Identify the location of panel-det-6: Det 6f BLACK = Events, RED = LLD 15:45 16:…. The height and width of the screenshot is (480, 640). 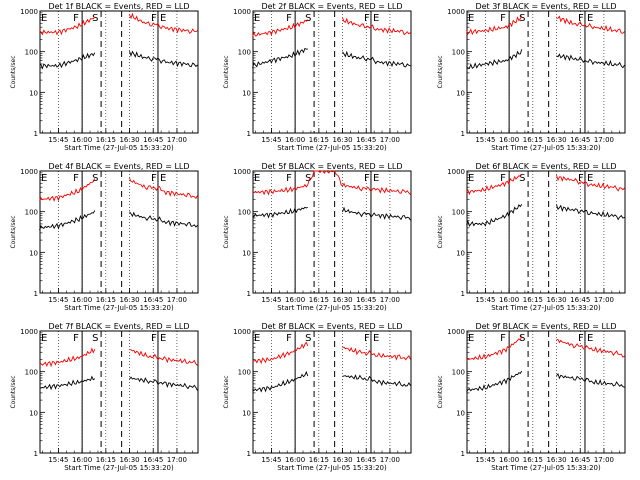
(531, 237).